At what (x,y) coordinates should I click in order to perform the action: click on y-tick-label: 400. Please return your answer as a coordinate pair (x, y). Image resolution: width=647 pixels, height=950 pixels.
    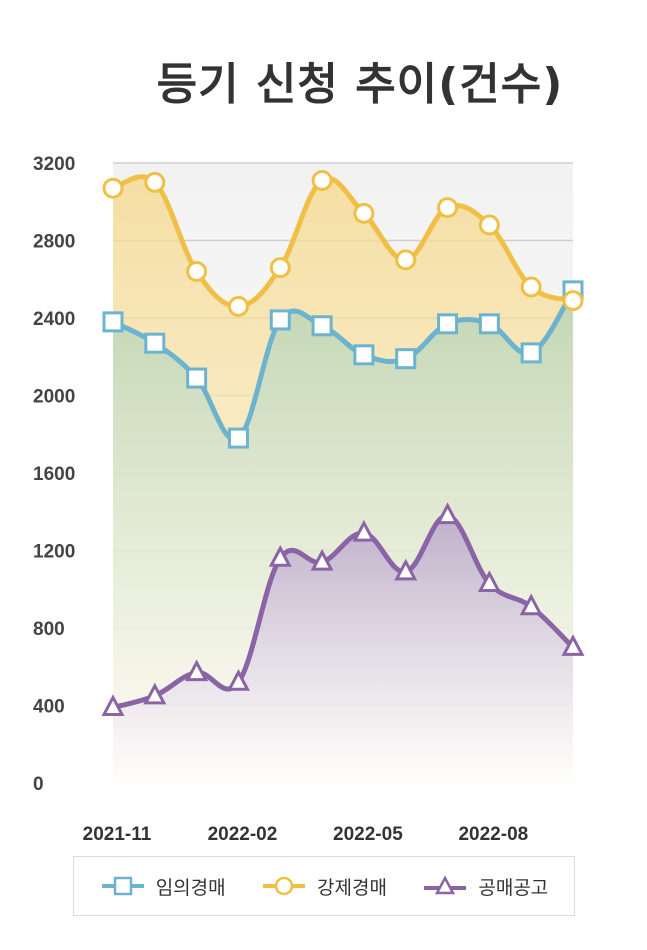
    Looking at the image, I should click on (49, 707).